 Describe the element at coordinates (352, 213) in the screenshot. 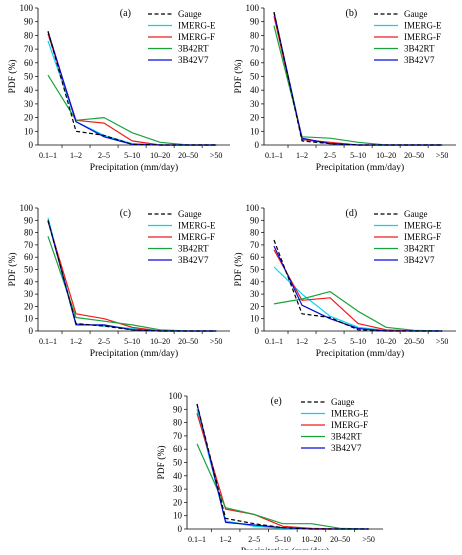

I see `panel-label: (d)` at that location.